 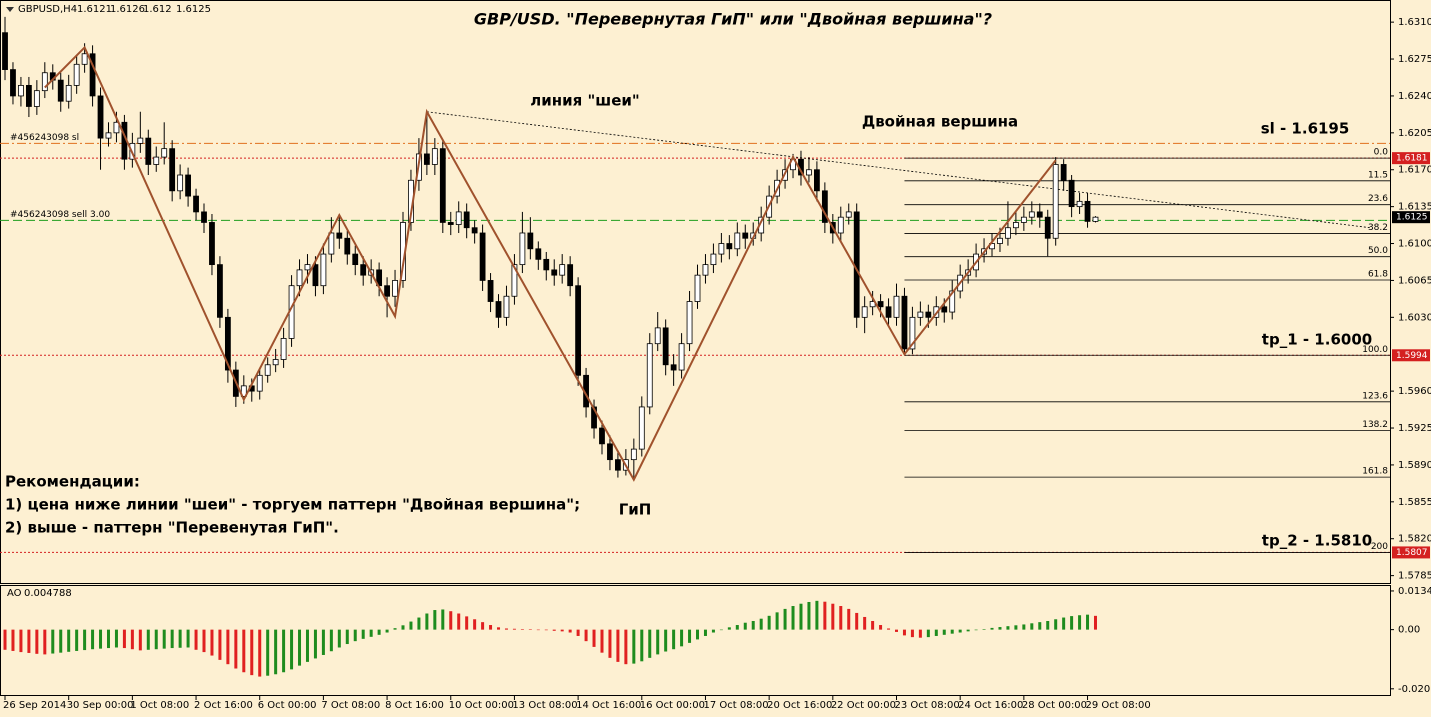 What do you see at coordinates (1375, 396) in the screenshot?
I see `fibo-label: 123.6` at bounding box center [1375, 396].